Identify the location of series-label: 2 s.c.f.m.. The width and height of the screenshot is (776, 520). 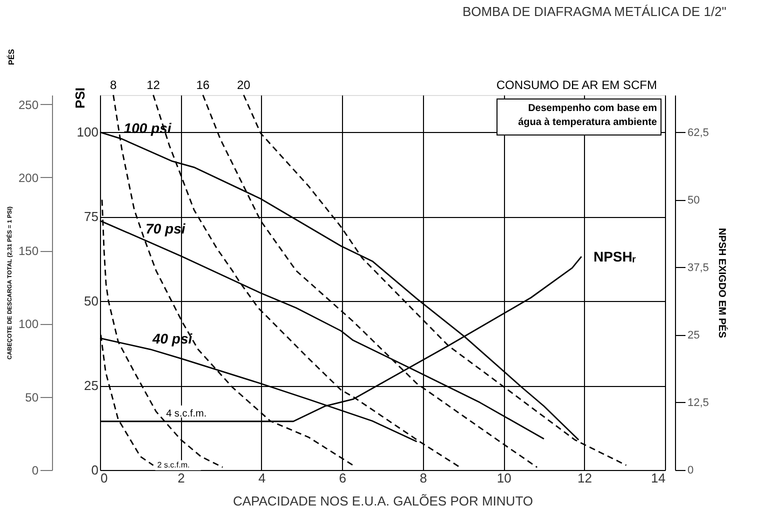
(173, 465).